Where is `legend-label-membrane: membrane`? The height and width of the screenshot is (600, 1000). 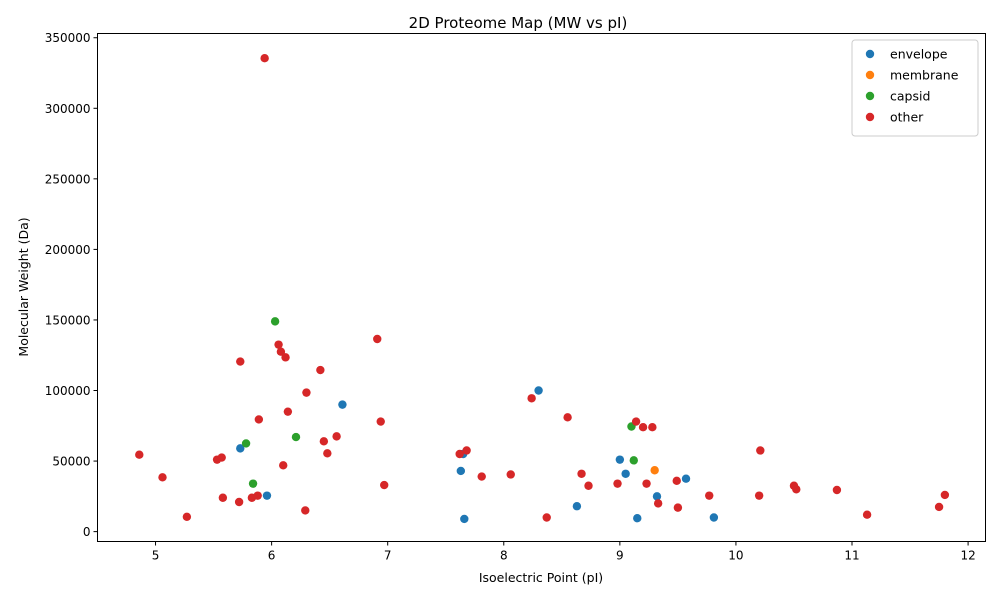
legend-label-membrane: membrane is located at coordinates (924, 75).